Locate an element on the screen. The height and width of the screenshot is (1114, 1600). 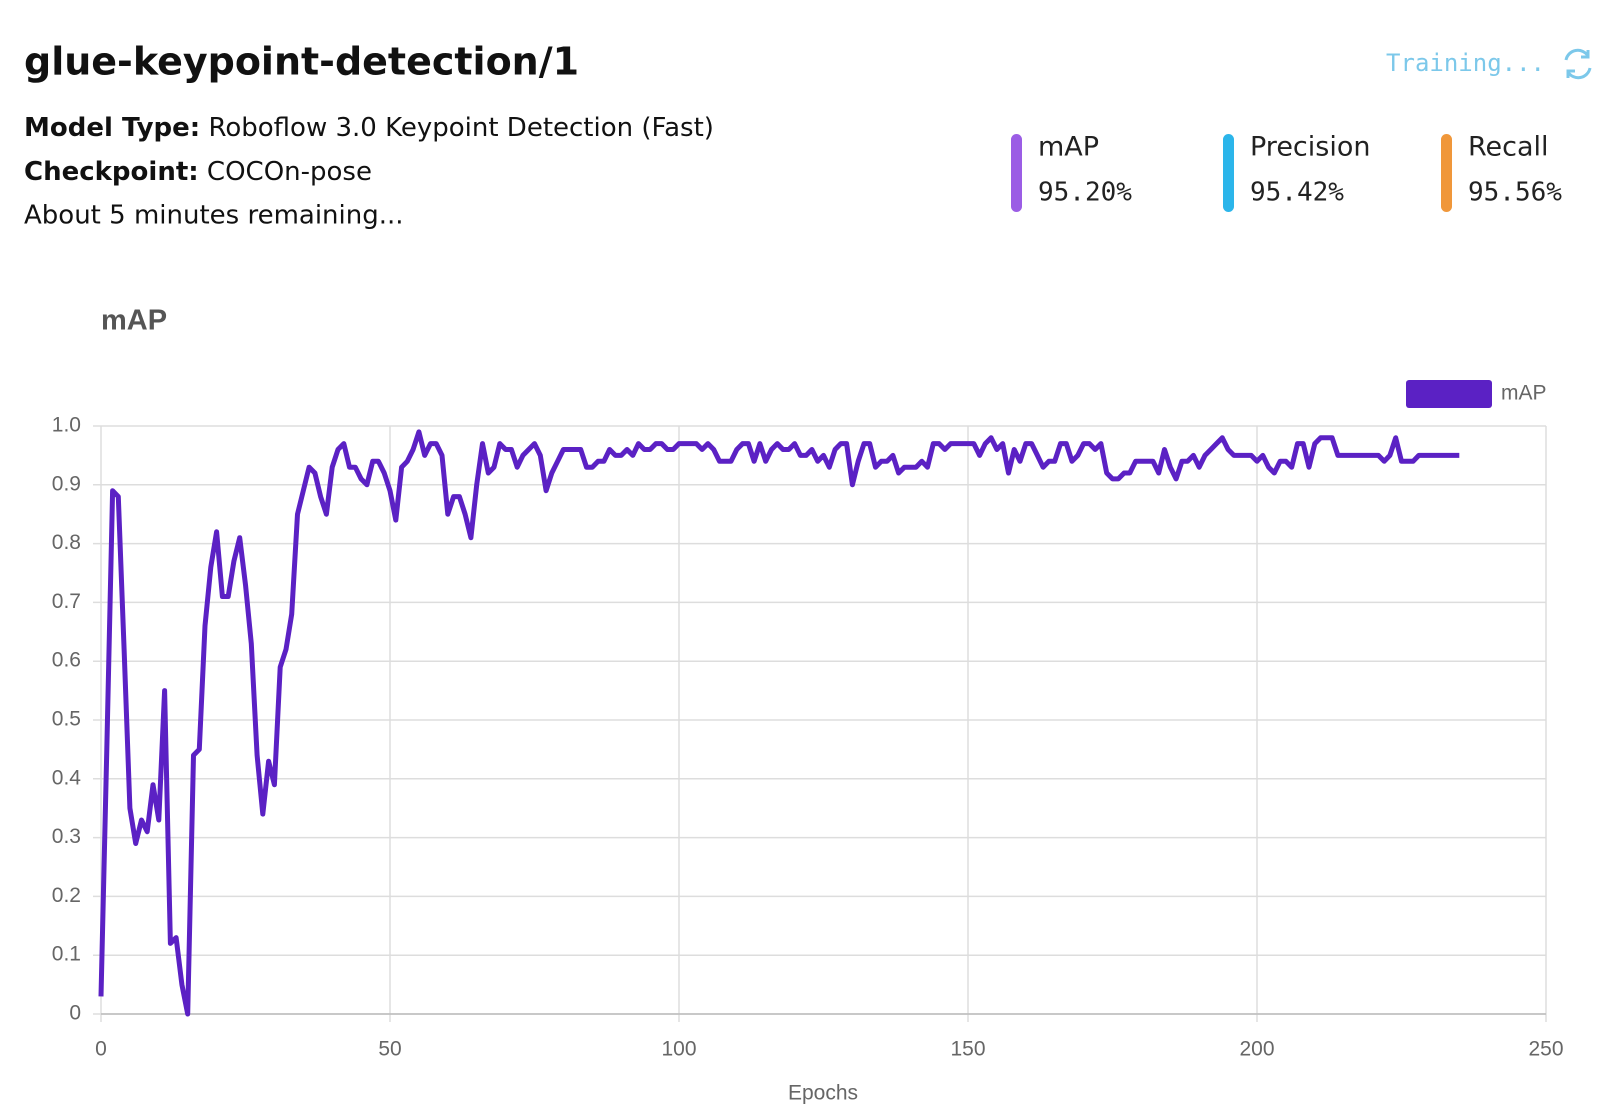
metric-value: 95.42% is located at coordinates (1297, 193).